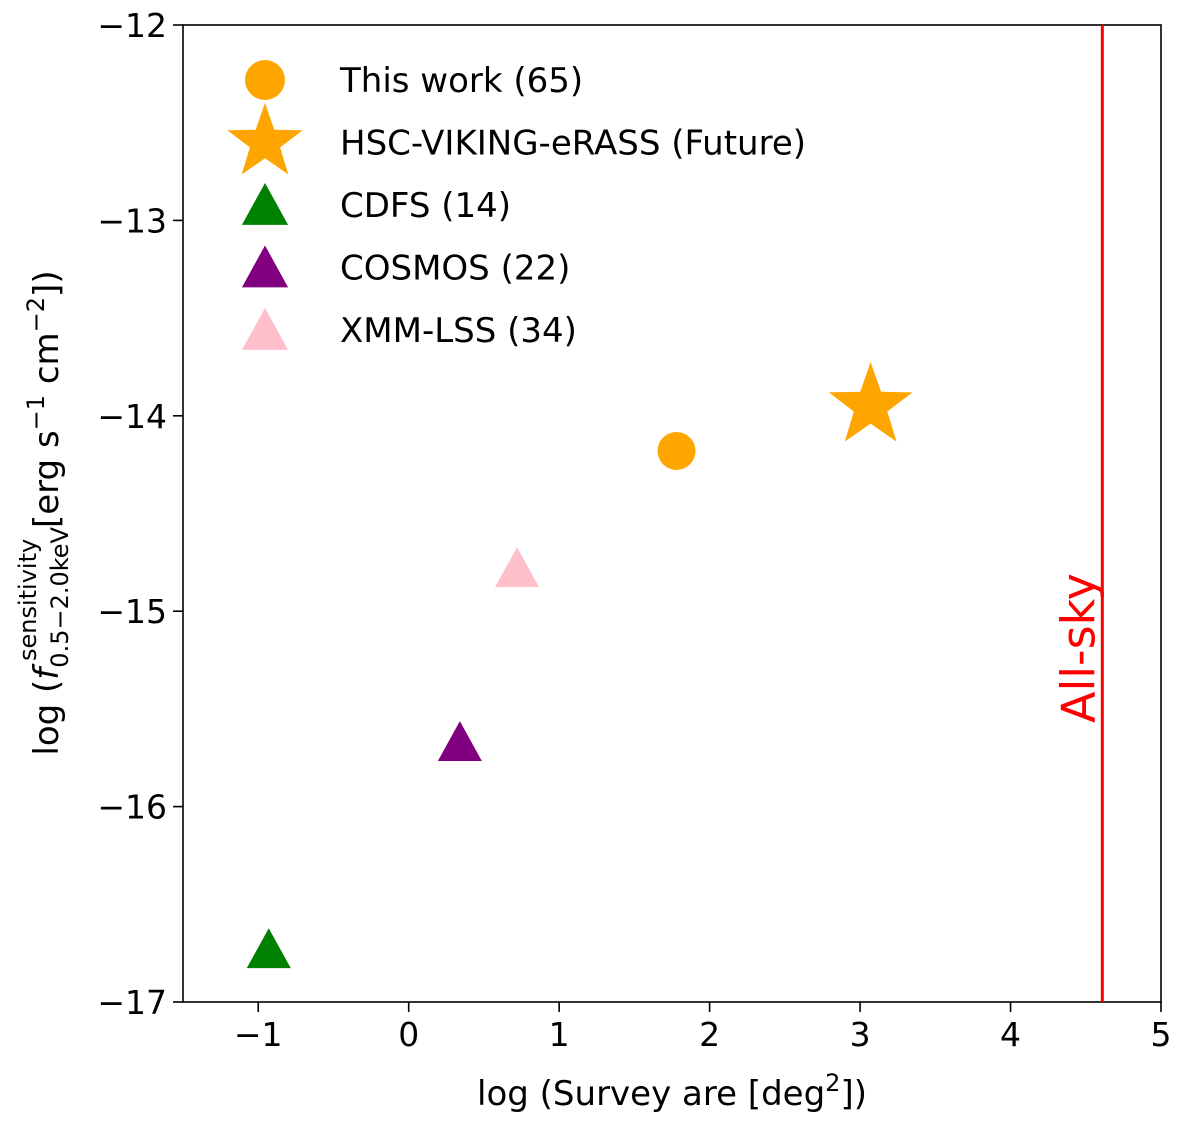  What do you see at coordinates (1078, 648) in the screenshot?
I see `all-sky-label: All-sky` at bounding box center [1078, 648].